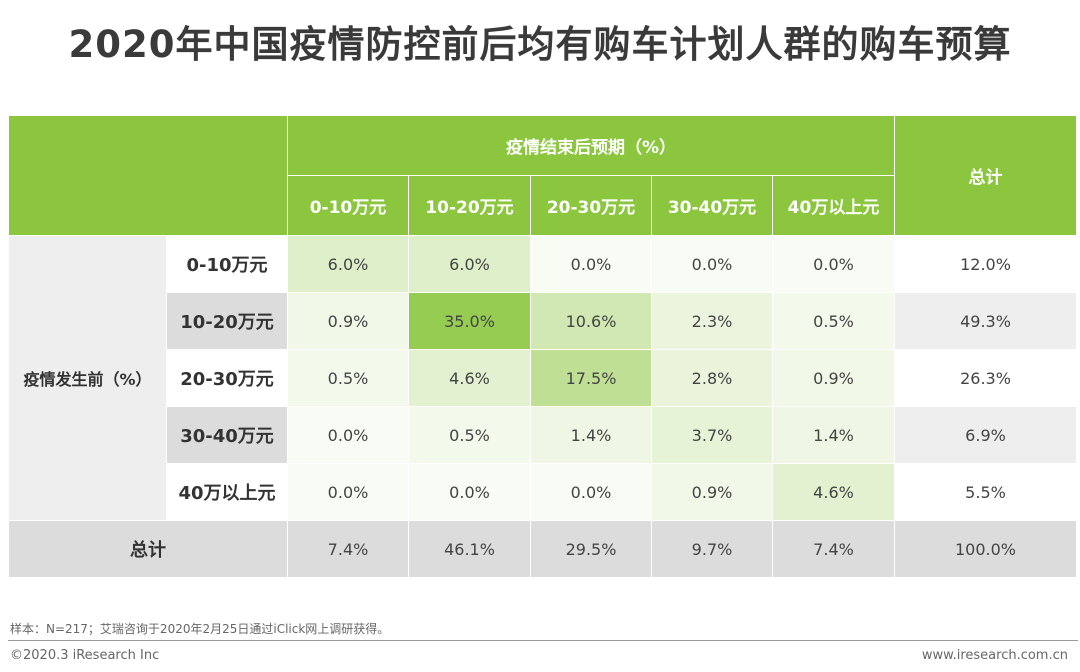 The width and height of the screenshot is (1080, 672). Describe the element at coordinates (591, 378) in the screenshot. I see `matrix-cell: 17.5%` at that location.